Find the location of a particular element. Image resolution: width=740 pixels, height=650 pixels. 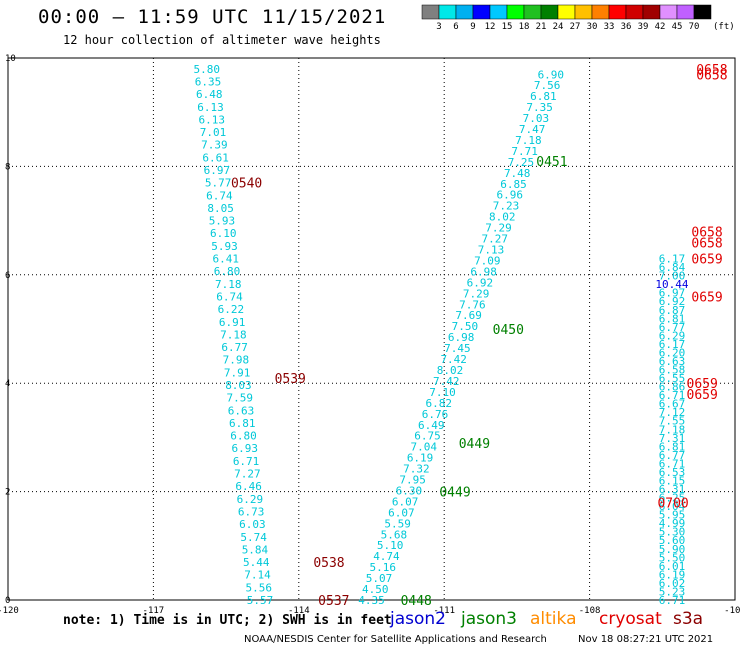

colorbar-tick: 15 is located at coordinates (507, 27).